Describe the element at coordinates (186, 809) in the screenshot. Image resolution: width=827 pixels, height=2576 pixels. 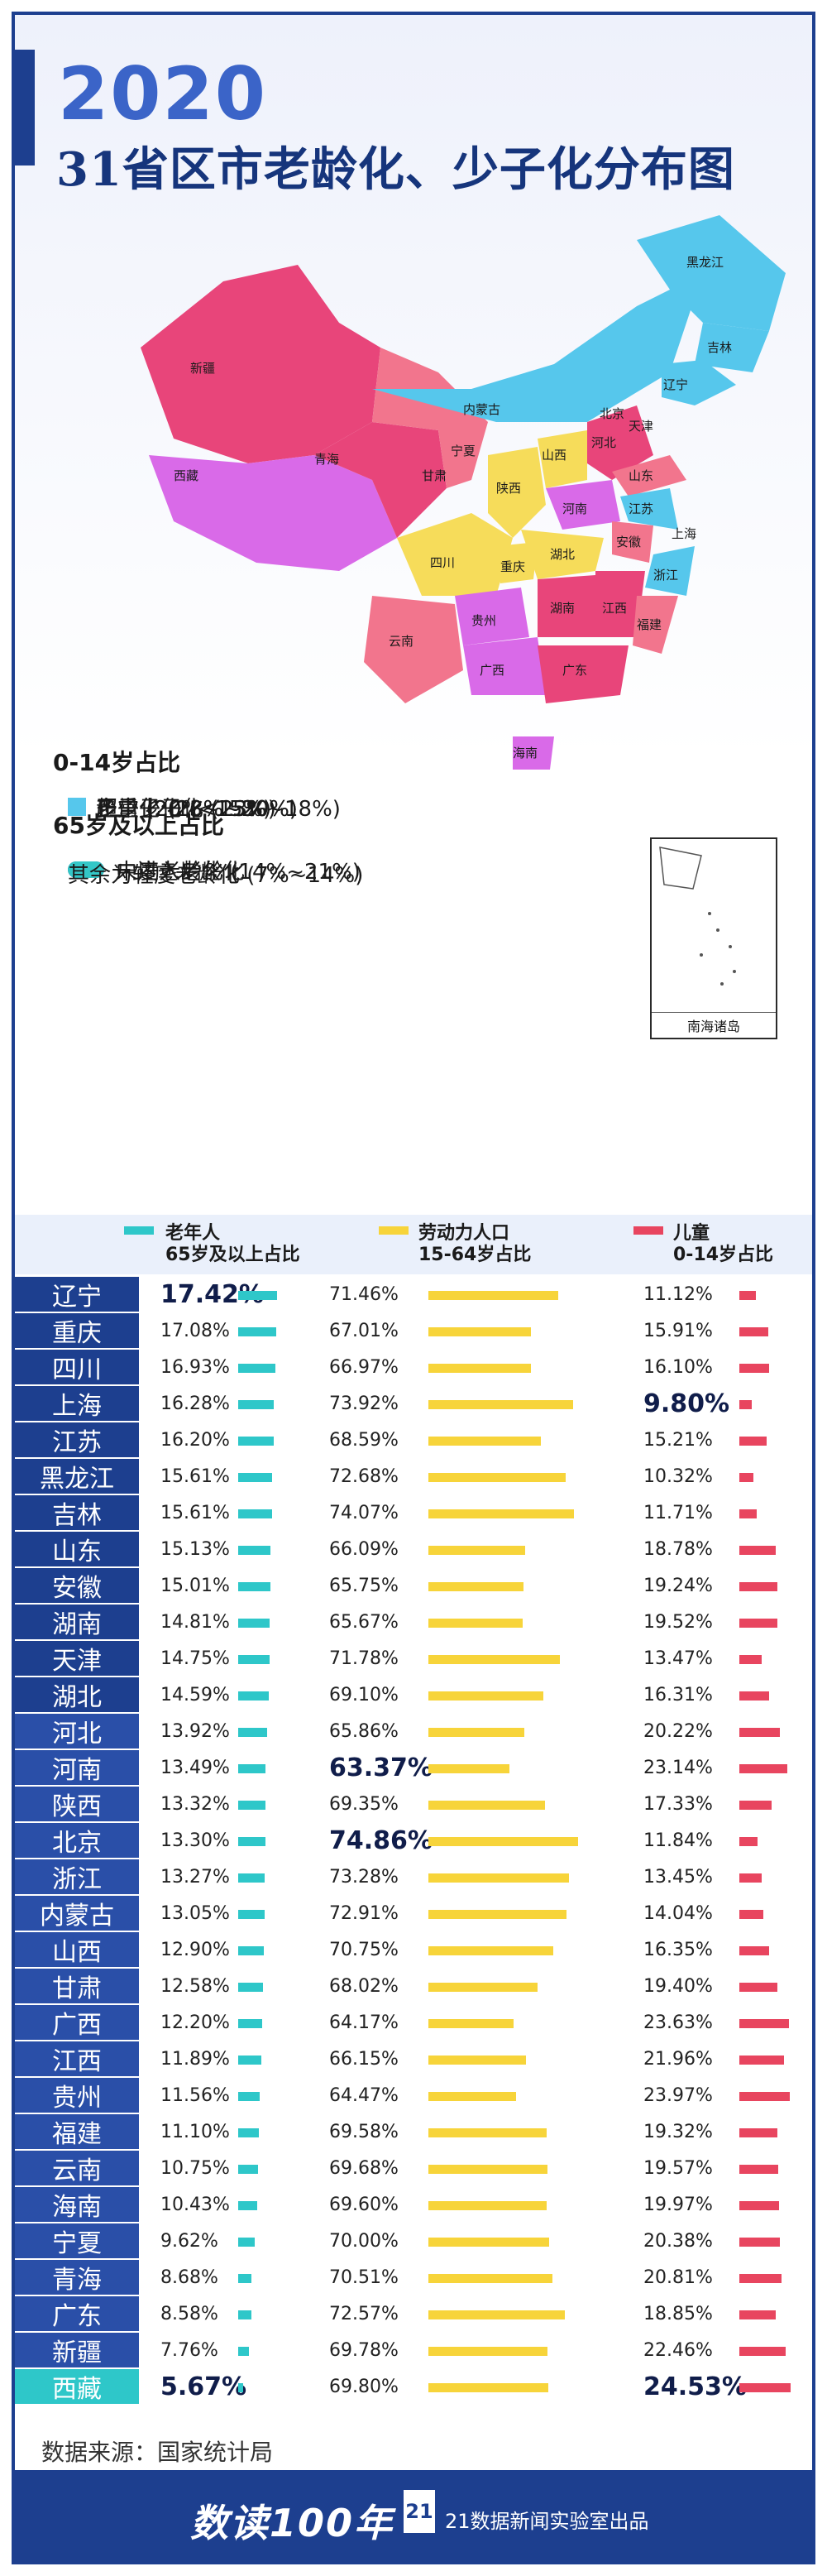
I see `legend-label: 正常 (20%~23%)` at that location.